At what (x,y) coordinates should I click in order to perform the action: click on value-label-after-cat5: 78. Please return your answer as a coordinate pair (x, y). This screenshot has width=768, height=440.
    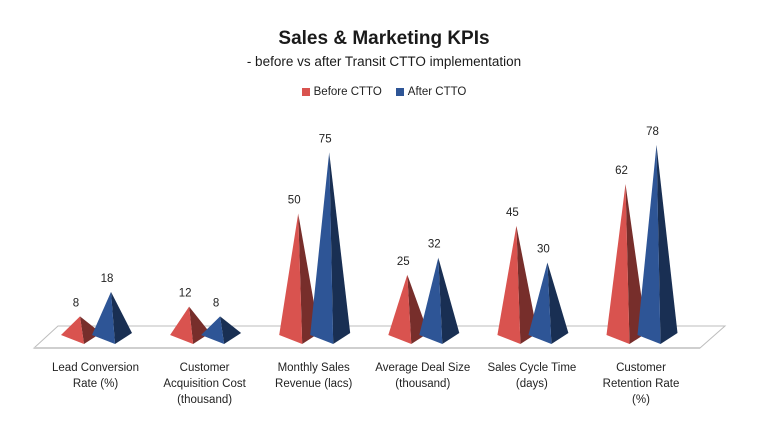
    Looking at the image, I should click on (652, 132).